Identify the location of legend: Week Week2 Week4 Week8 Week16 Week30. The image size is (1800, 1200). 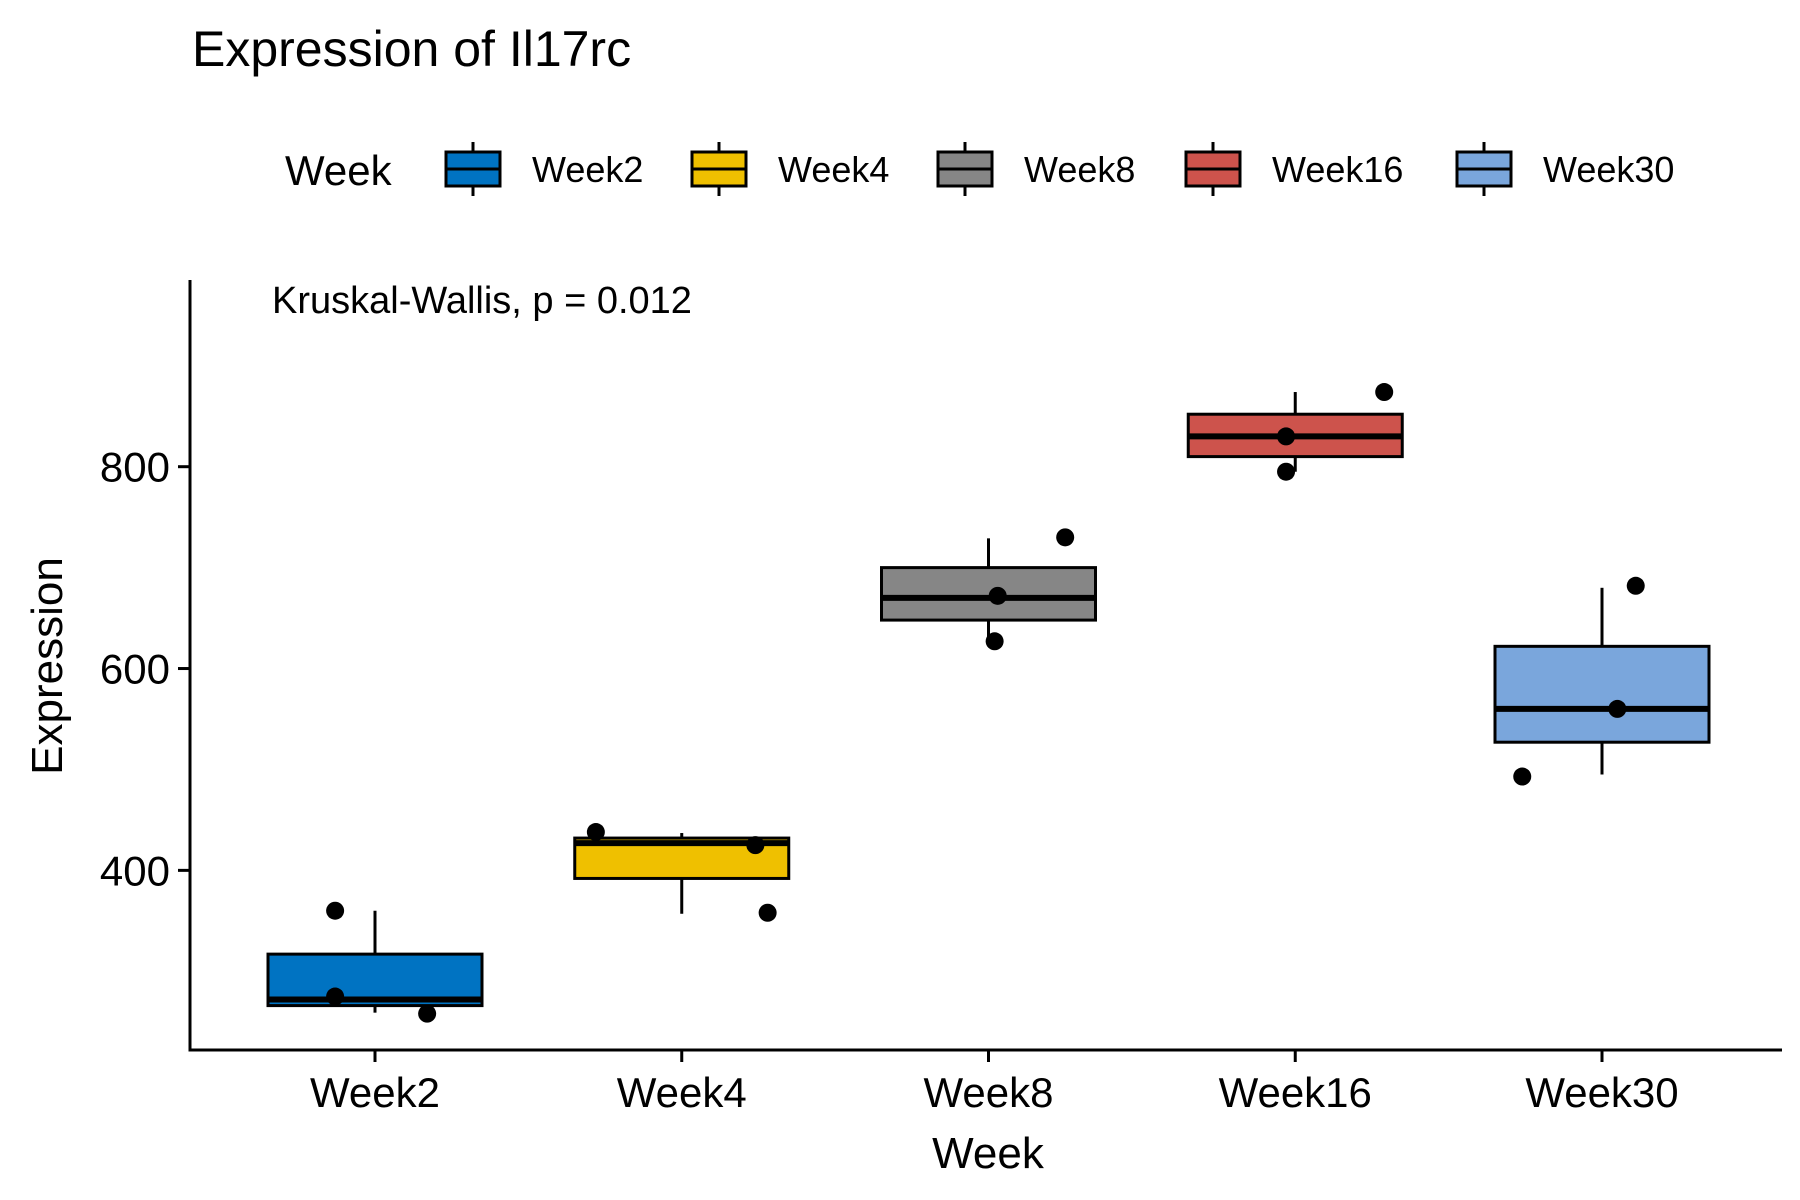
(979, 169).